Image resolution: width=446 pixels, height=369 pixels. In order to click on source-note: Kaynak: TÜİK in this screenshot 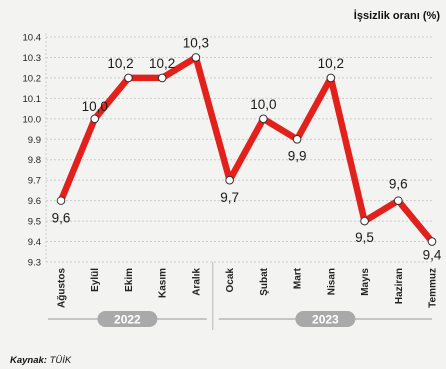, I will do `click(41, 360)`.